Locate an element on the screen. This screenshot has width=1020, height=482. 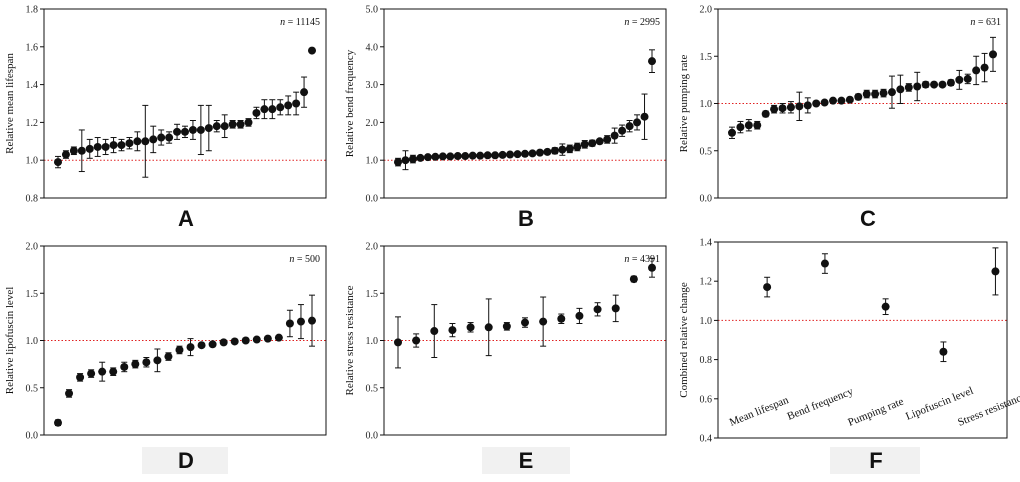
y-tick-label: 0.6 is located at coordinates (706, 399).